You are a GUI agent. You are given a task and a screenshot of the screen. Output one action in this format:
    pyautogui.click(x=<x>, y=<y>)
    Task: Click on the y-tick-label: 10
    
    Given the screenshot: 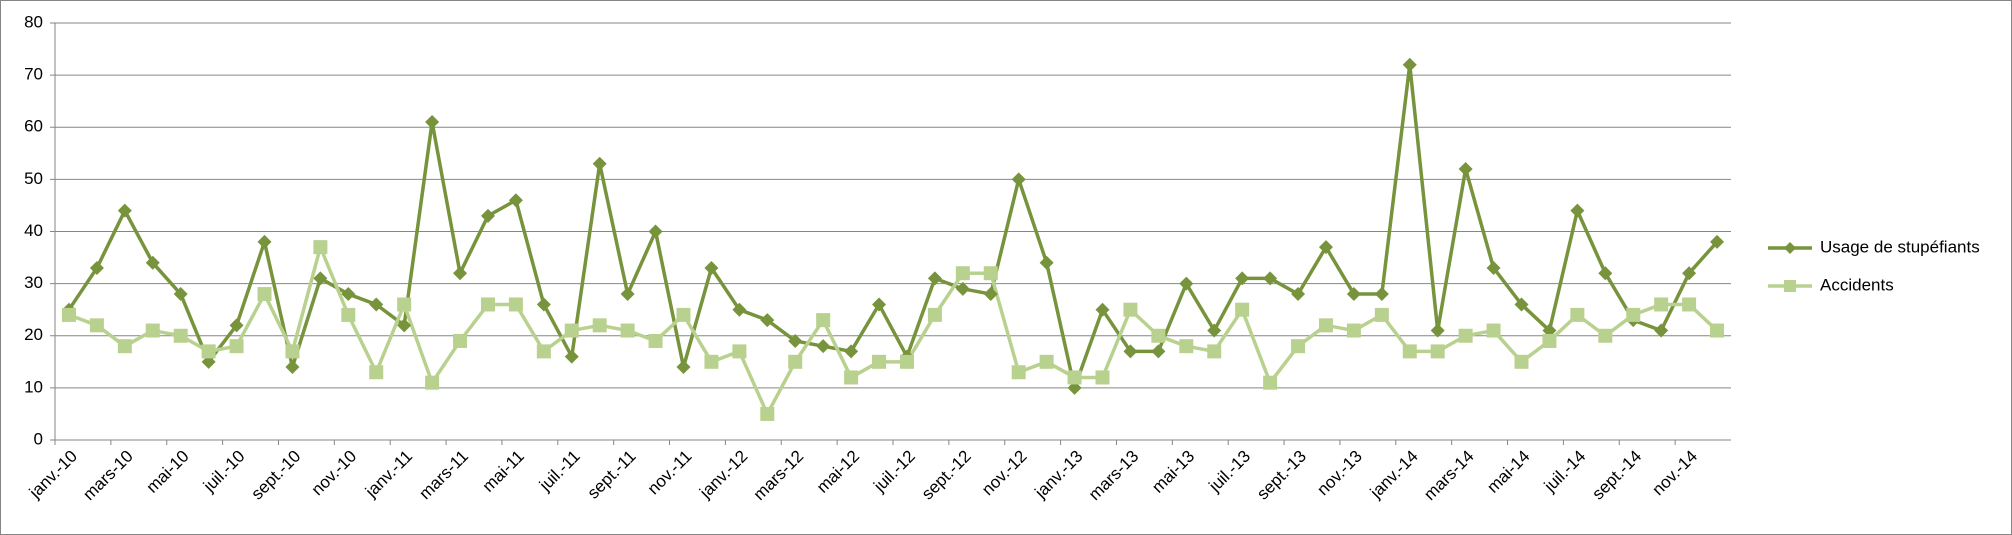 What is the action you would take?
    pyautogui.click(x=33, y=386)
    